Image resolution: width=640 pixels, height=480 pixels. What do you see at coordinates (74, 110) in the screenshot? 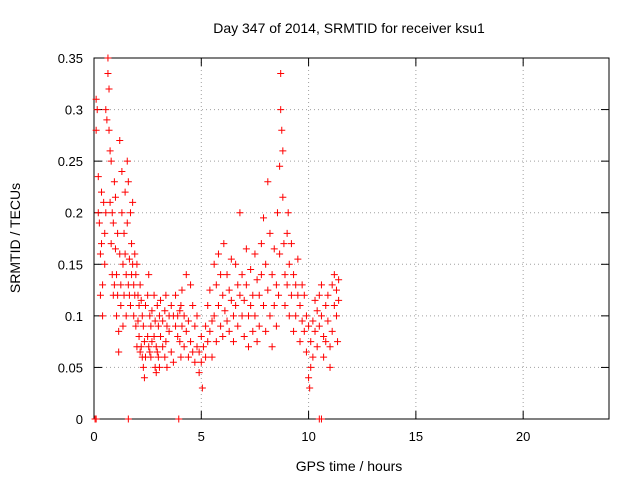
I see `y-tick-label: 0.3` at bounding box center [74, 110].